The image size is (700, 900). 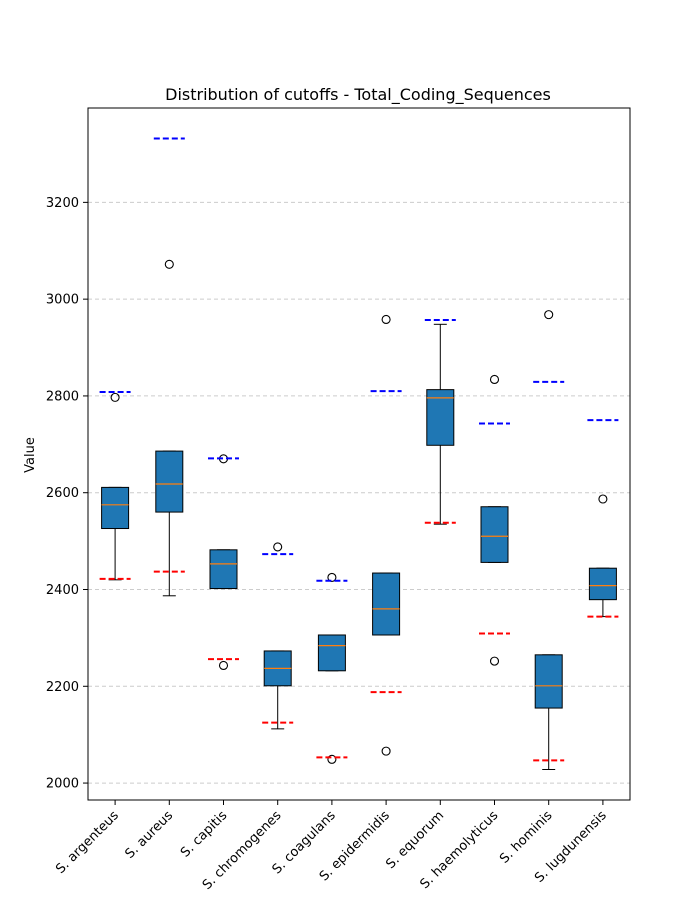 What do you see at coordinates (150, 835) in the screenshot?
I see `x-tick-label: S. aureus` at bounding box center [150, 835].